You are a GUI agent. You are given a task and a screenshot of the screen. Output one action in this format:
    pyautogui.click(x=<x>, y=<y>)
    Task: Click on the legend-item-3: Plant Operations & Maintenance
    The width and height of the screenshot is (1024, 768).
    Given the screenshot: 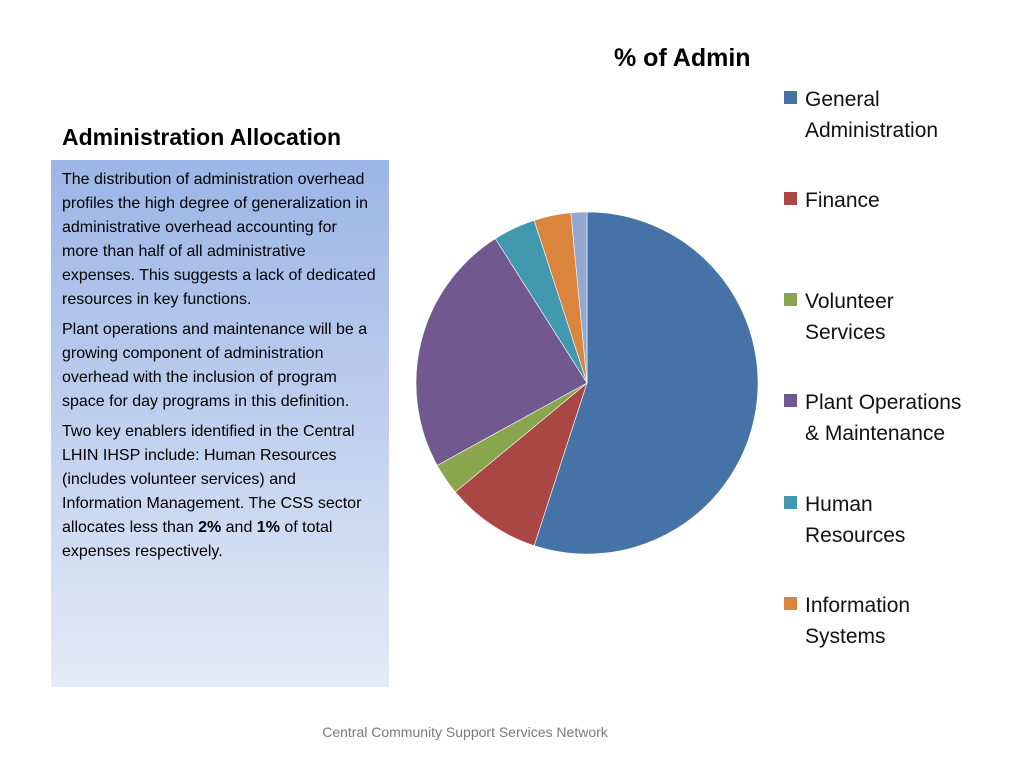 What is the action you would take?
    pyautogui.click(x=877, y=418)
    